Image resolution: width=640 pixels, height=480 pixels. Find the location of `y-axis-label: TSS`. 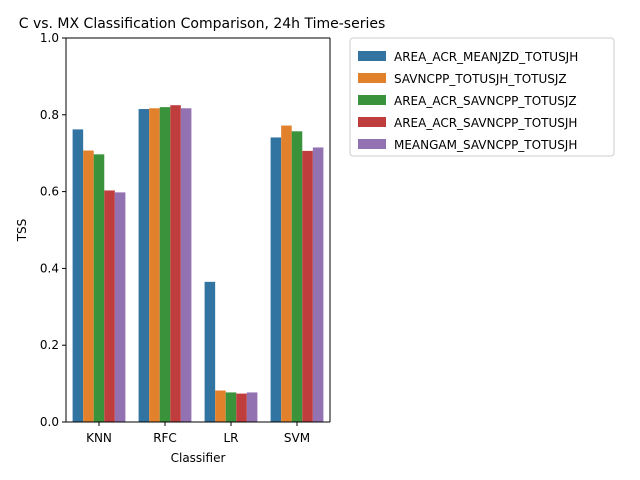

y-axis-label: TSS is located at coordinates (22, 231).